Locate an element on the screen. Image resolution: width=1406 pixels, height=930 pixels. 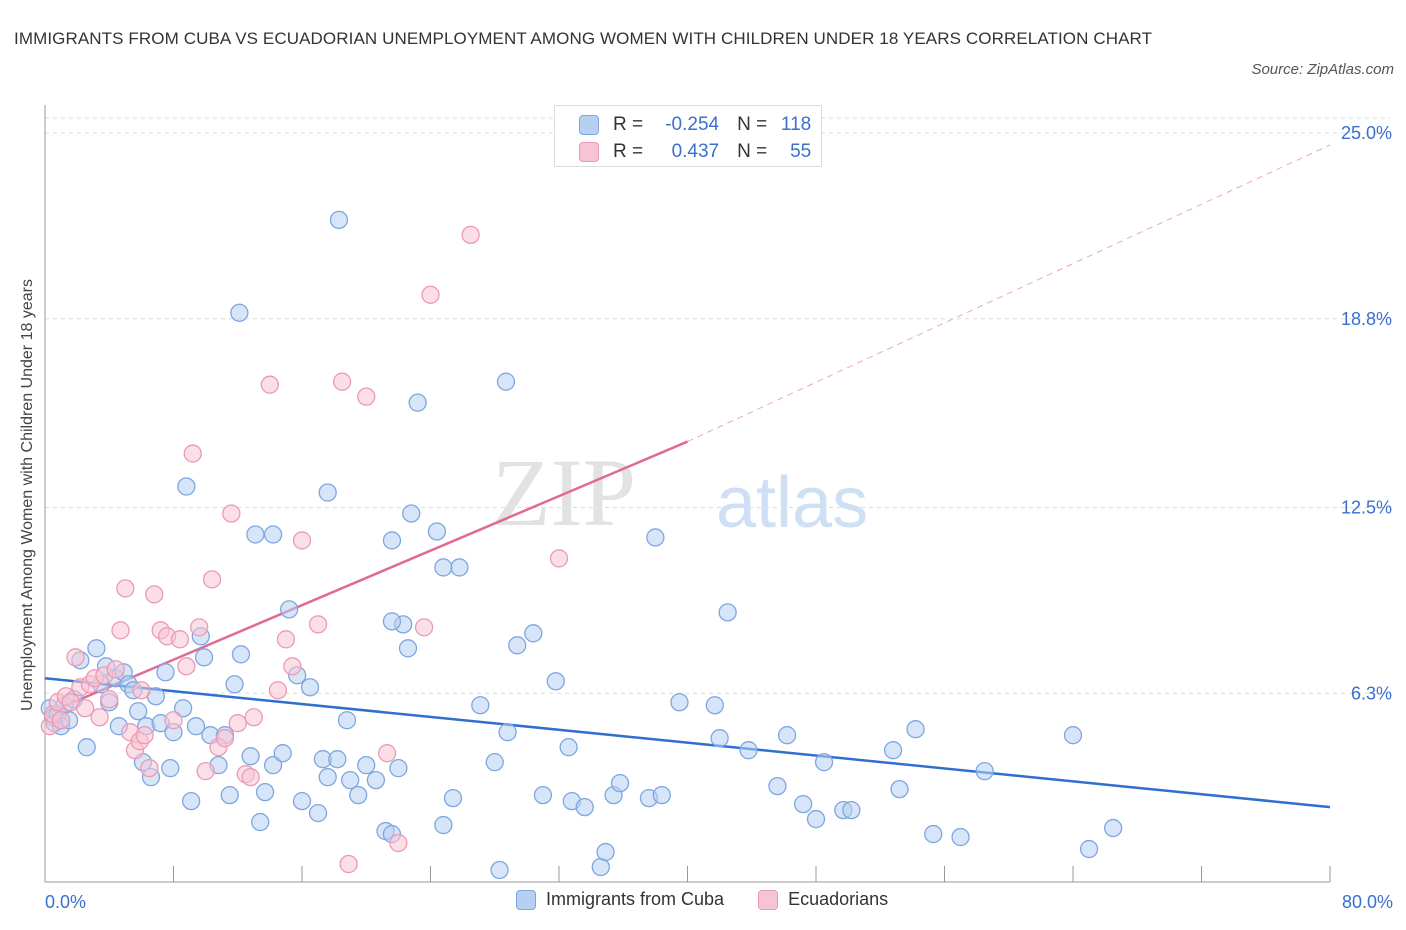
legend-label-cuba: Immigrants from Cuba is located at coordinates (635, 899).